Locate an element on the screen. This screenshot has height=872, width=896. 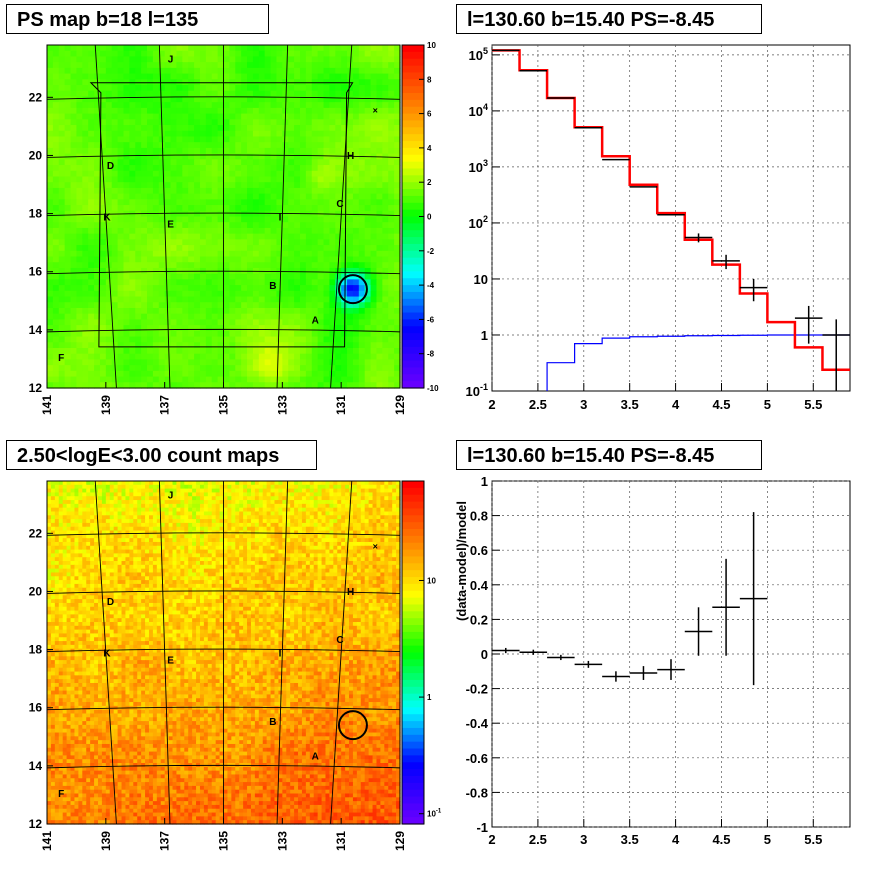
colorbar-label: -2 is located at coordinates (431, 251).